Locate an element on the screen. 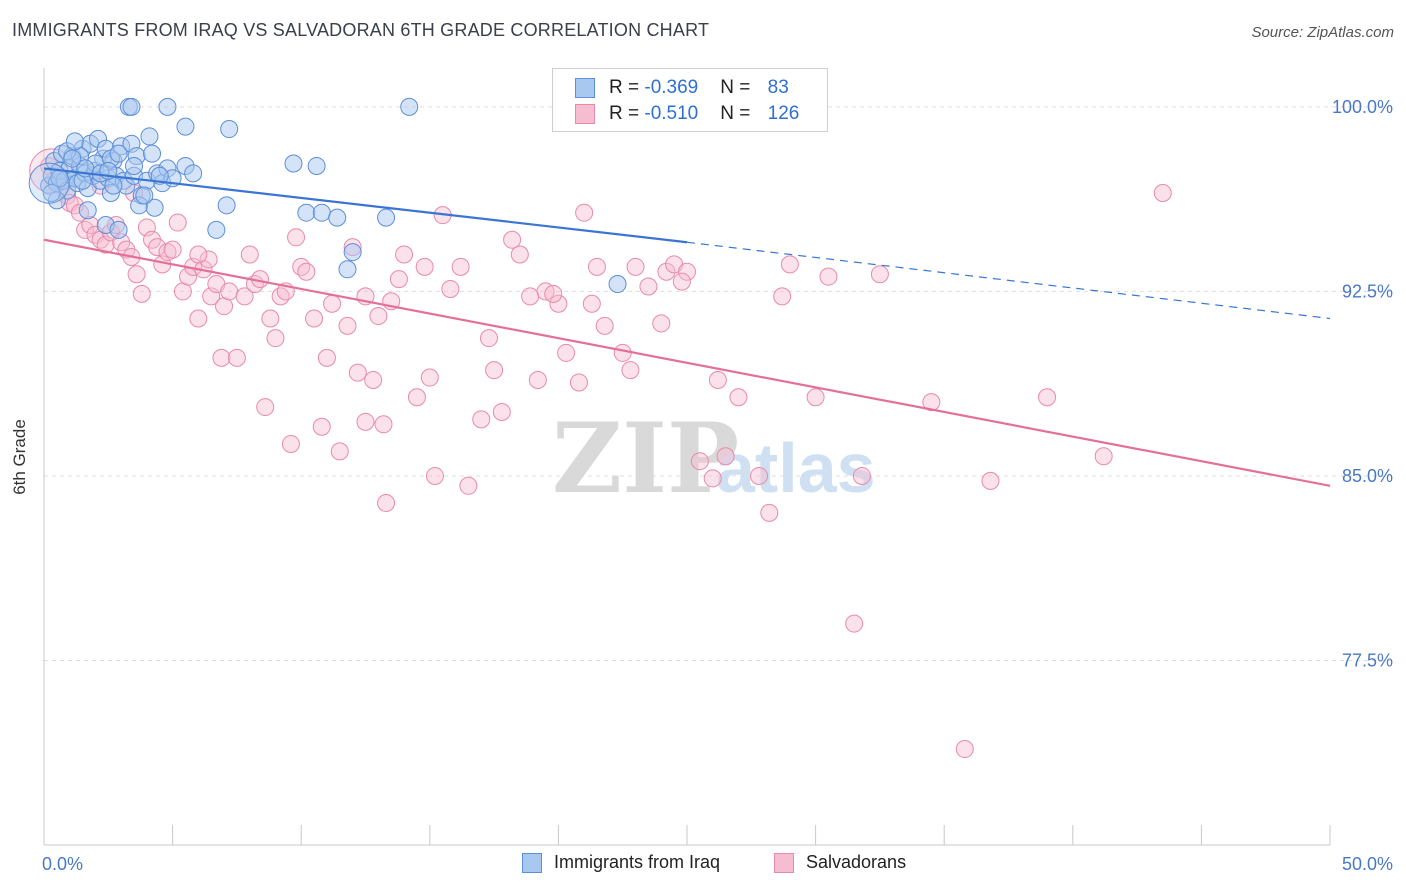  series-iraq is located at coordinates (327, 195).